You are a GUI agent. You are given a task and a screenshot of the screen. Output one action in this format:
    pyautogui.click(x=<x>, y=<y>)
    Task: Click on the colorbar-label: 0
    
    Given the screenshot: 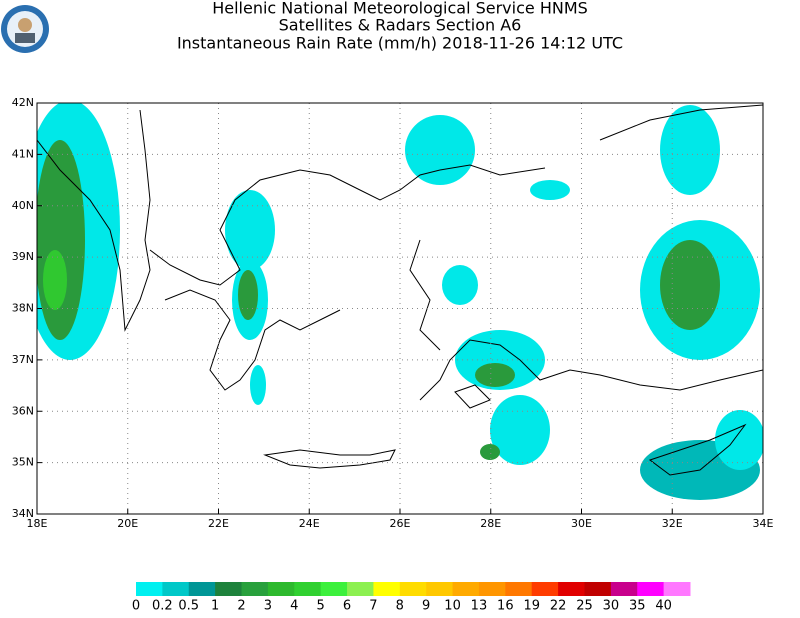 What is the action you would take?
    pyautogui.click(x=136, y=606)
    